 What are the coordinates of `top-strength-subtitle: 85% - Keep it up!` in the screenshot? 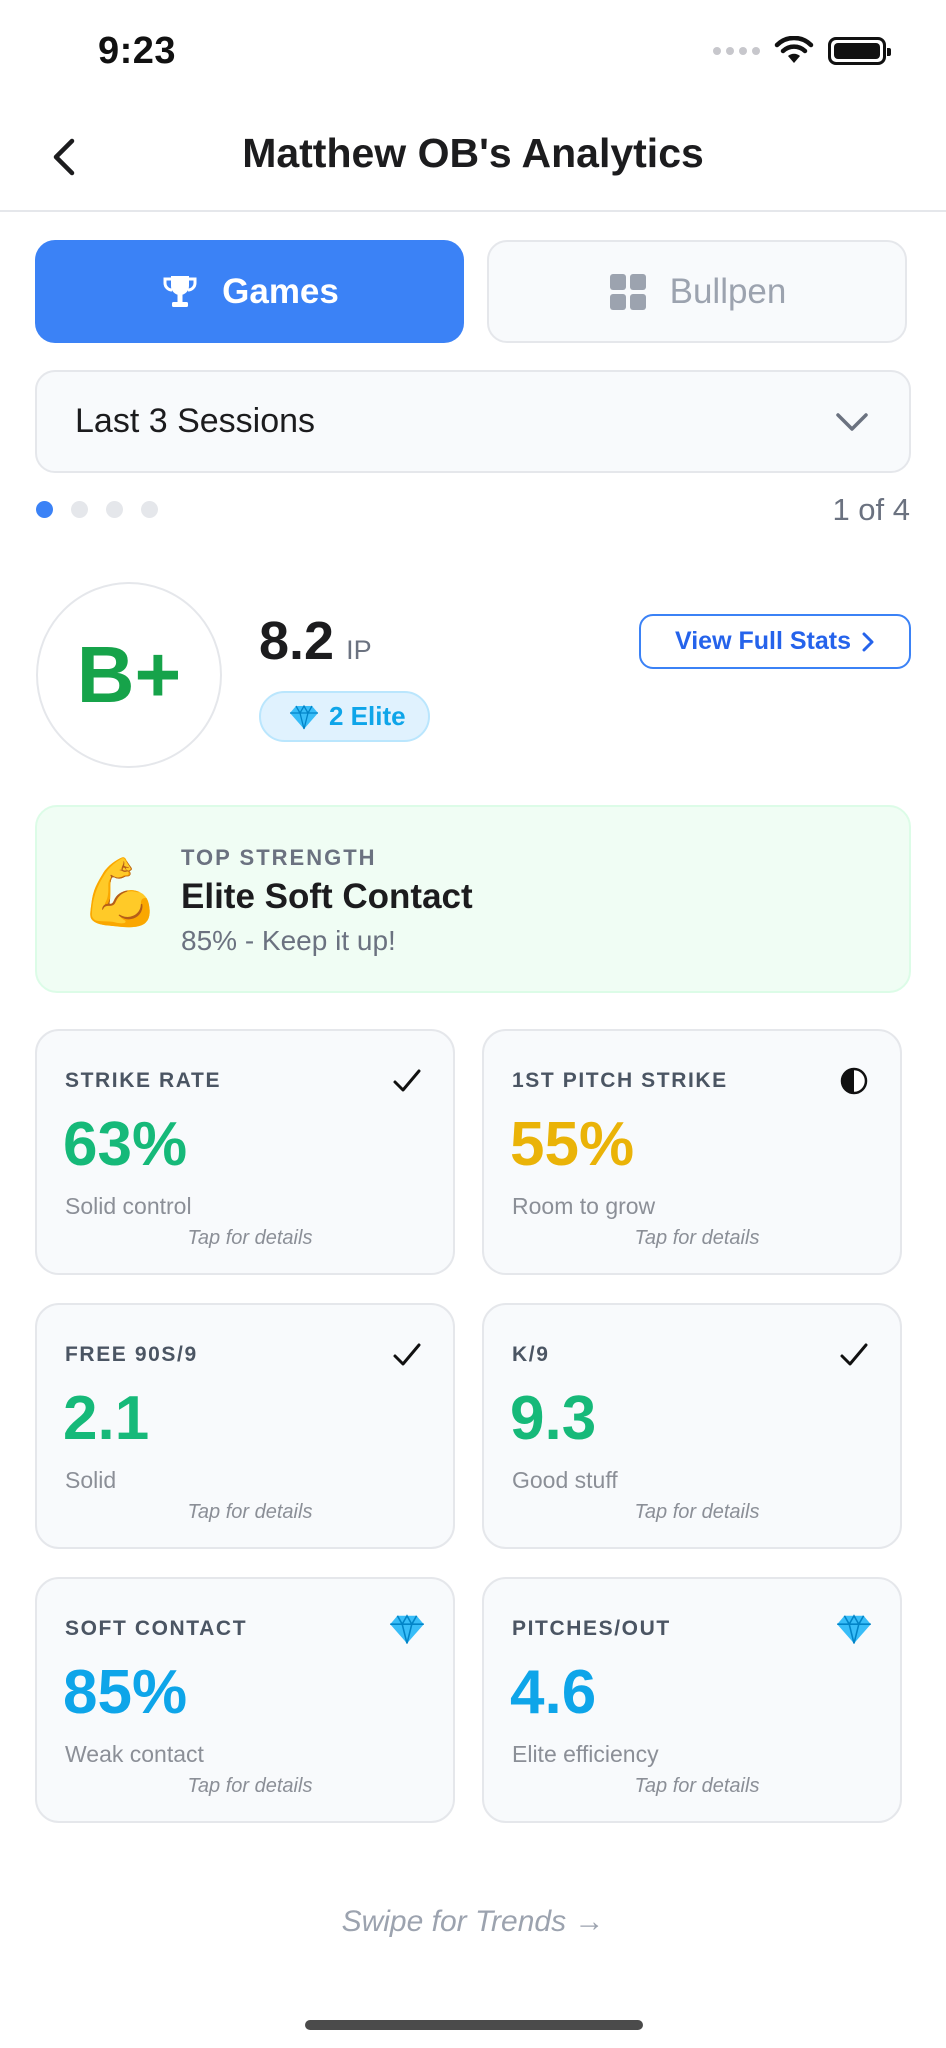 It's located at (288, 940).